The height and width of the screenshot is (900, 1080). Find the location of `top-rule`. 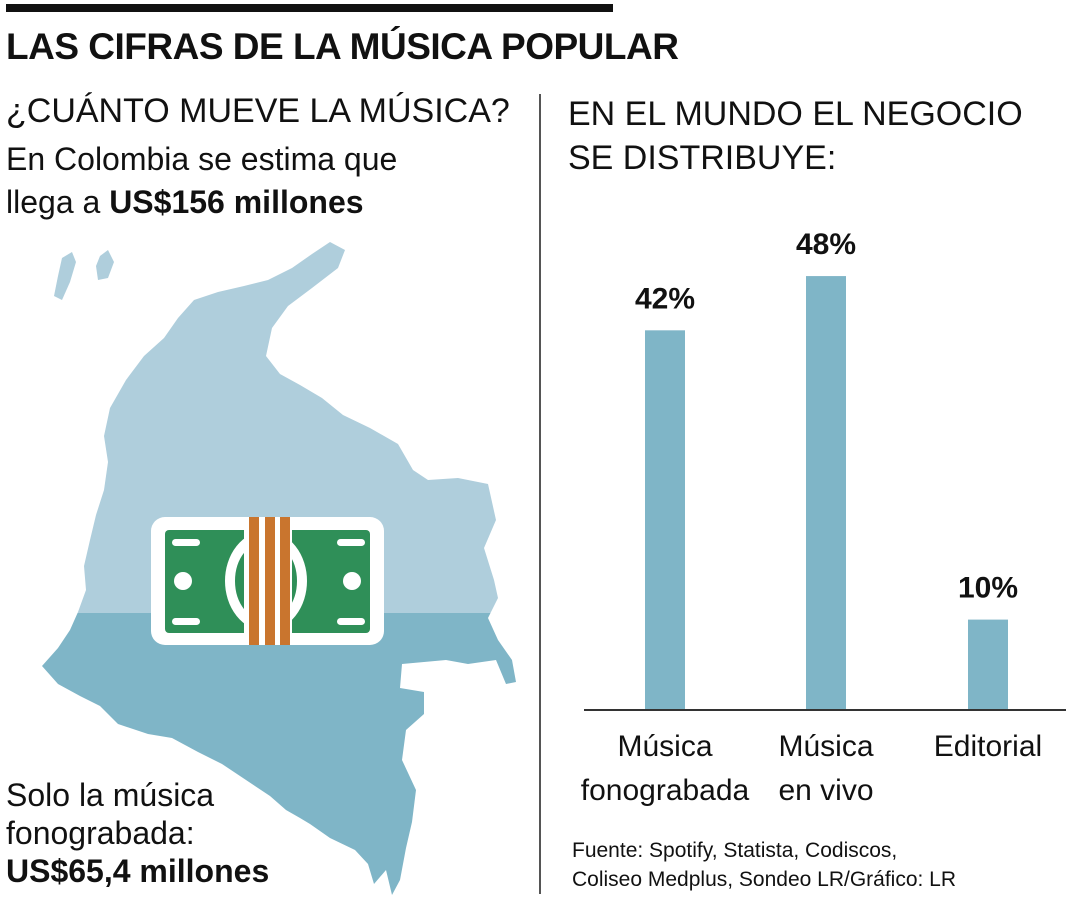

top-rule is located at coordinates (309, 8).